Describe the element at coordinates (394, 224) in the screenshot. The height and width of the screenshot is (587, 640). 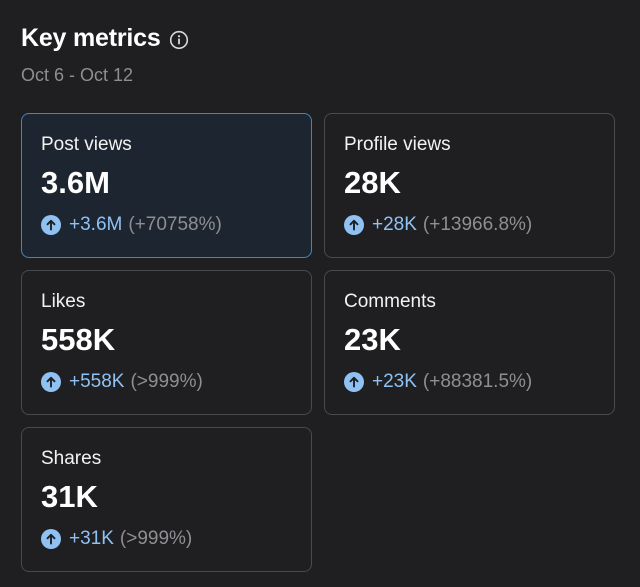
I see `metric-delta: +28K` at that location.